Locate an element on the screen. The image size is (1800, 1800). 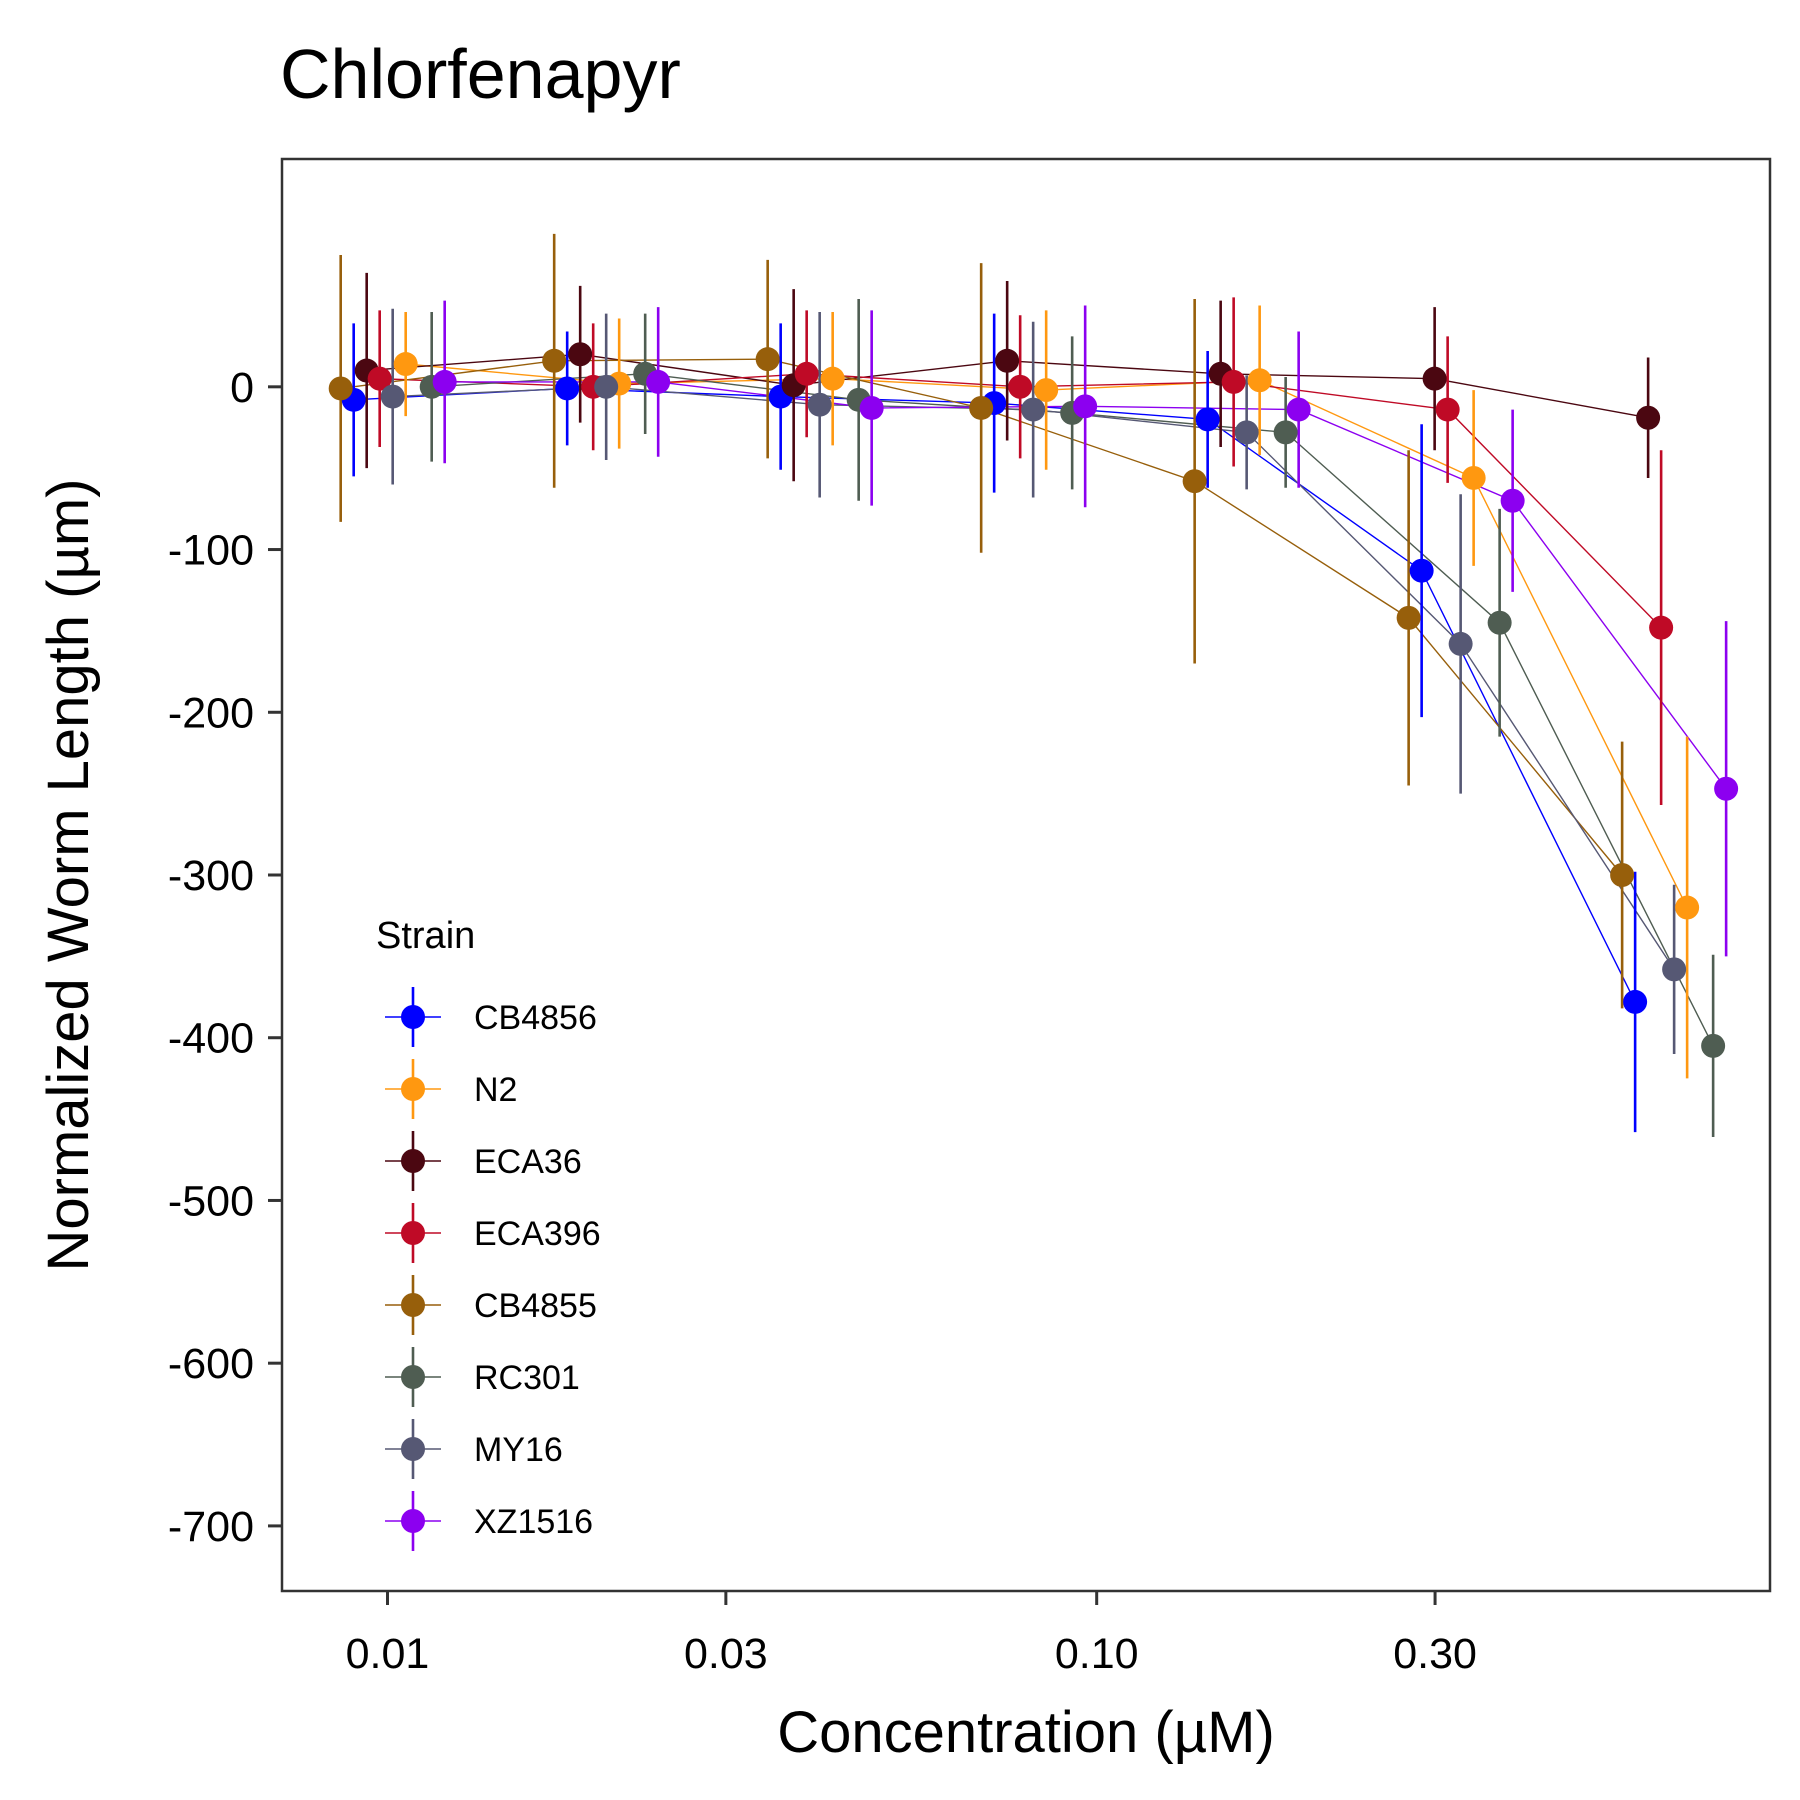
y-tick-label: -500 is located at coordinates (211, 1201).